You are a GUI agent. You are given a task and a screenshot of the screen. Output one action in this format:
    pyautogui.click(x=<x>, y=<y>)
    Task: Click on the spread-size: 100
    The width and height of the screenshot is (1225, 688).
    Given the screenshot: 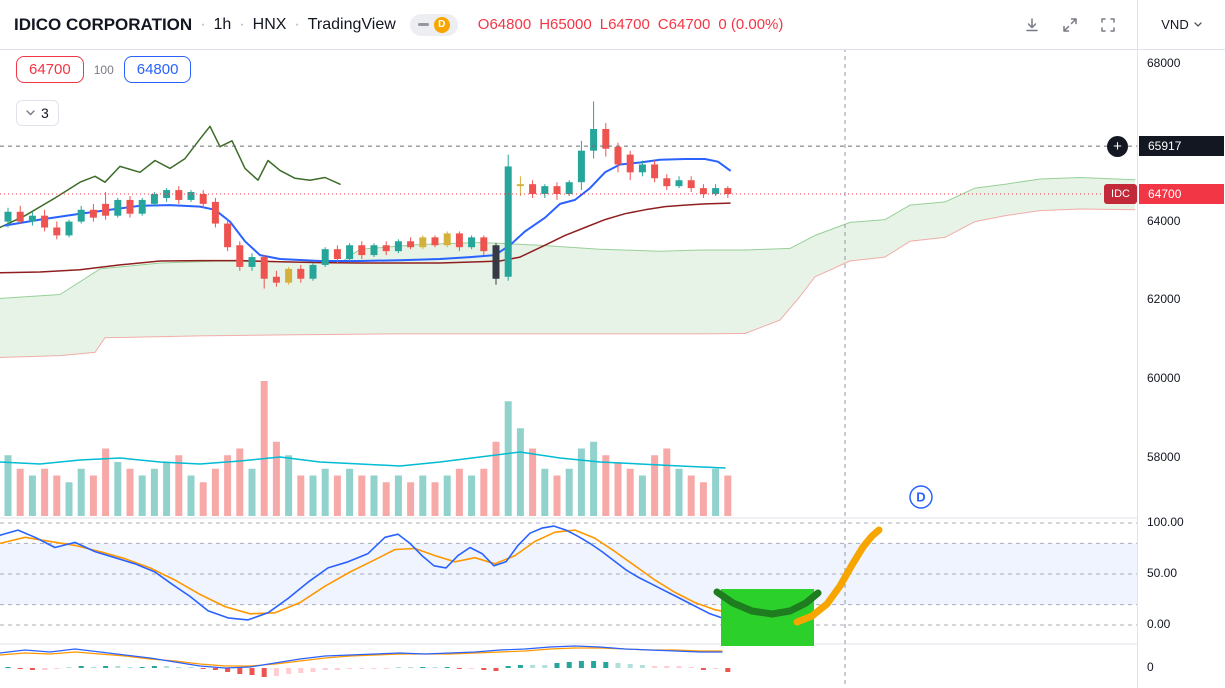 What is the action you would take?
    pyautogui.click(x=103, y=69)
    